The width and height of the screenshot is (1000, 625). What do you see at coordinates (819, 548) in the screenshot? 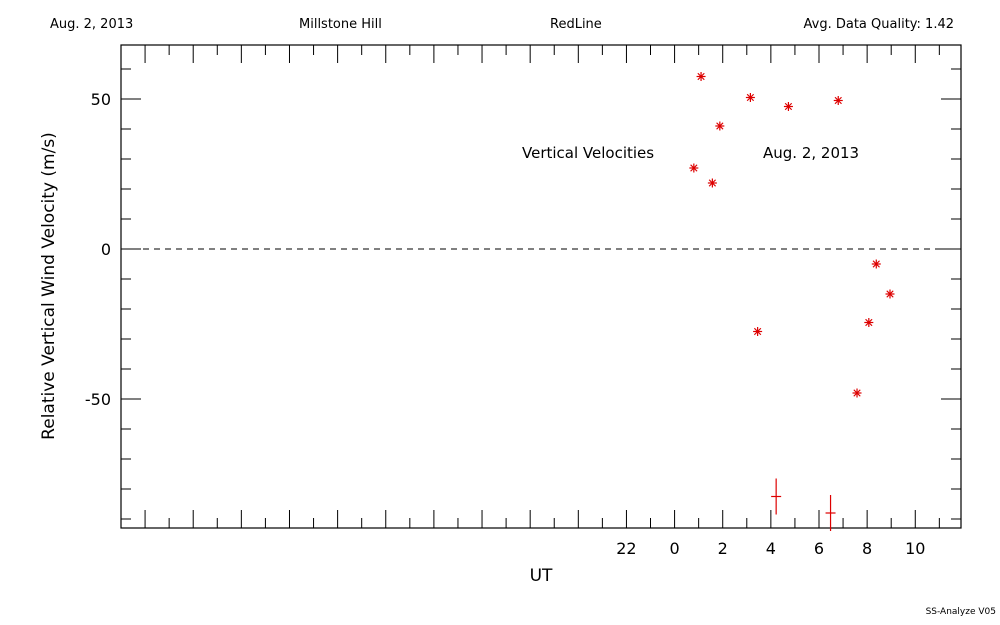
I see `x-tick-label: 6` at bounding box center [819, 548].